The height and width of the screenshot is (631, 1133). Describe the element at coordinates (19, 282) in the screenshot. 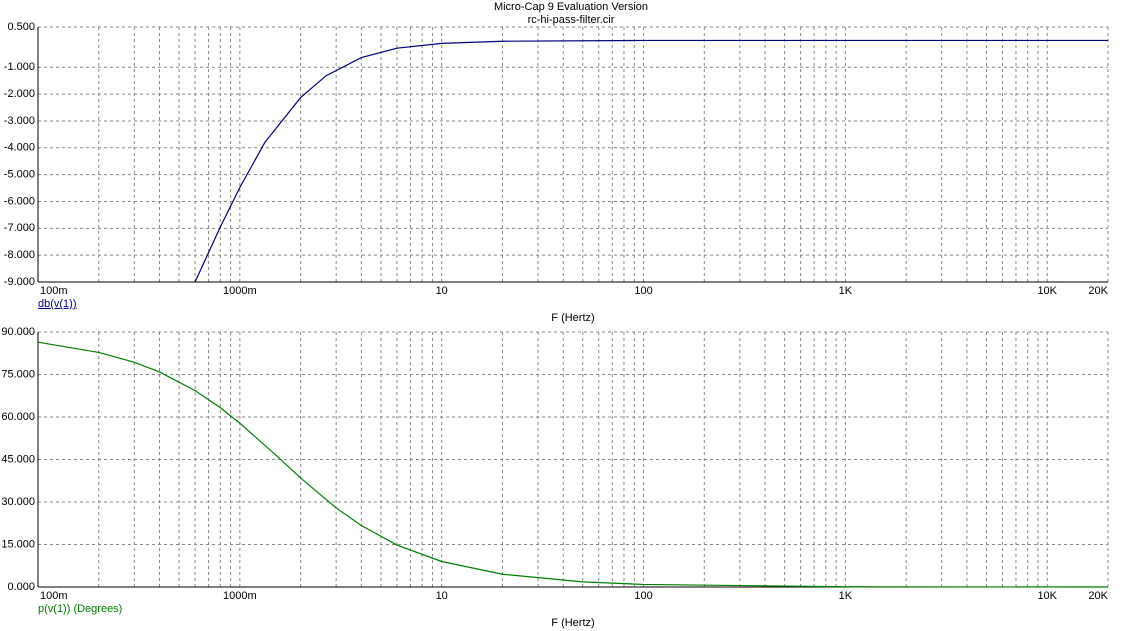

I see `y-tick-label: -9.000` at that location.